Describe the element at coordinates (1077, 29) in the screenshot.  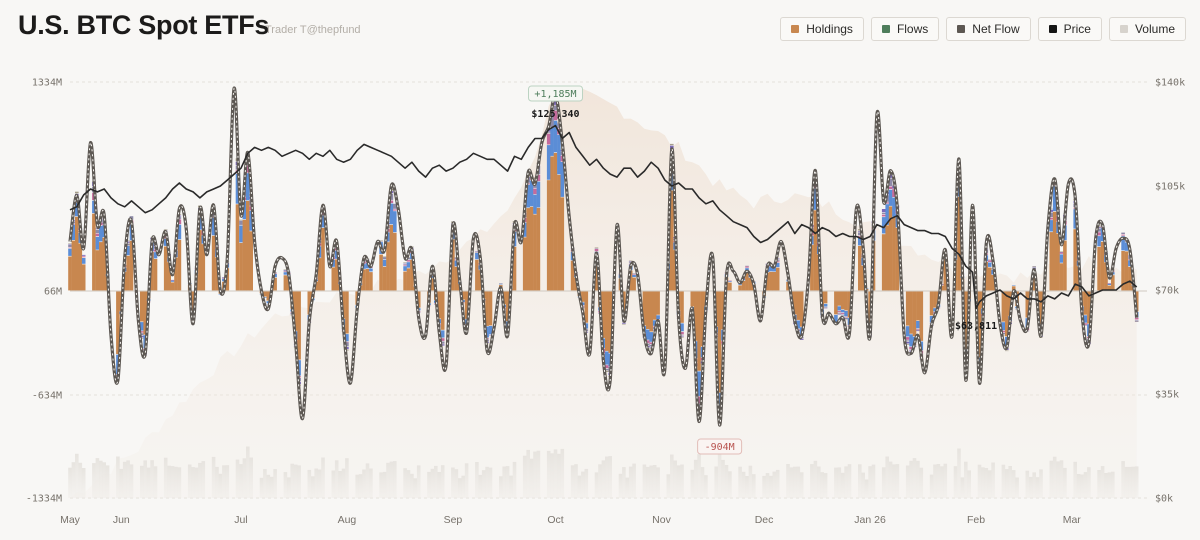
I see `legend-label: Price` at that location.